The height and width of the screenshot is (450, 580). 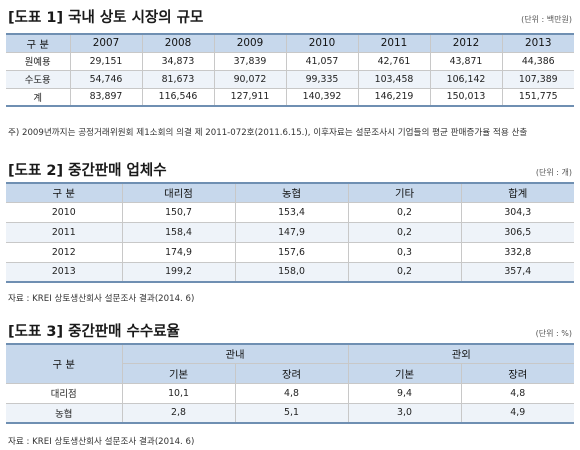 What do you see at coordinates (64, 393) in the screenshot?
I see `row-label: 대리점` at bounding box center [64, 393].